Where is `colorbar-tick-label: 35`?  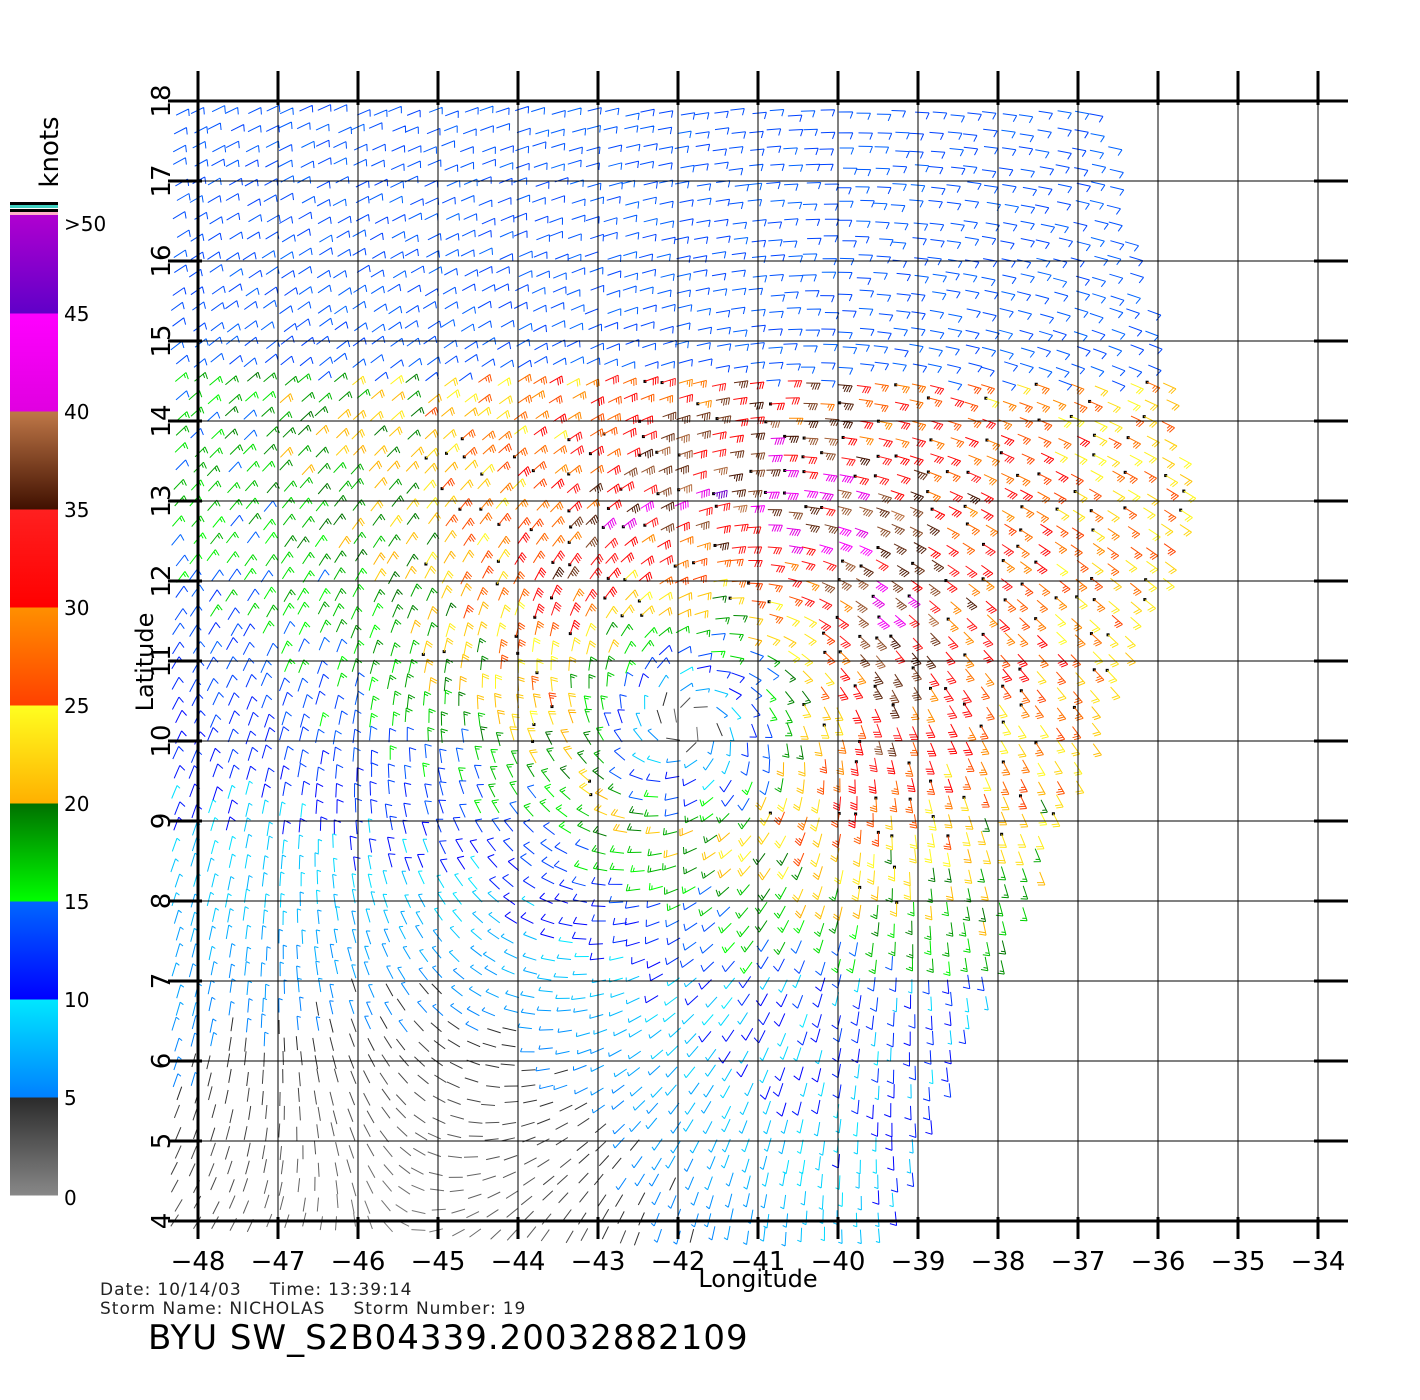
colorbar-tick-label: 35 is located at coordinates (76, 510).